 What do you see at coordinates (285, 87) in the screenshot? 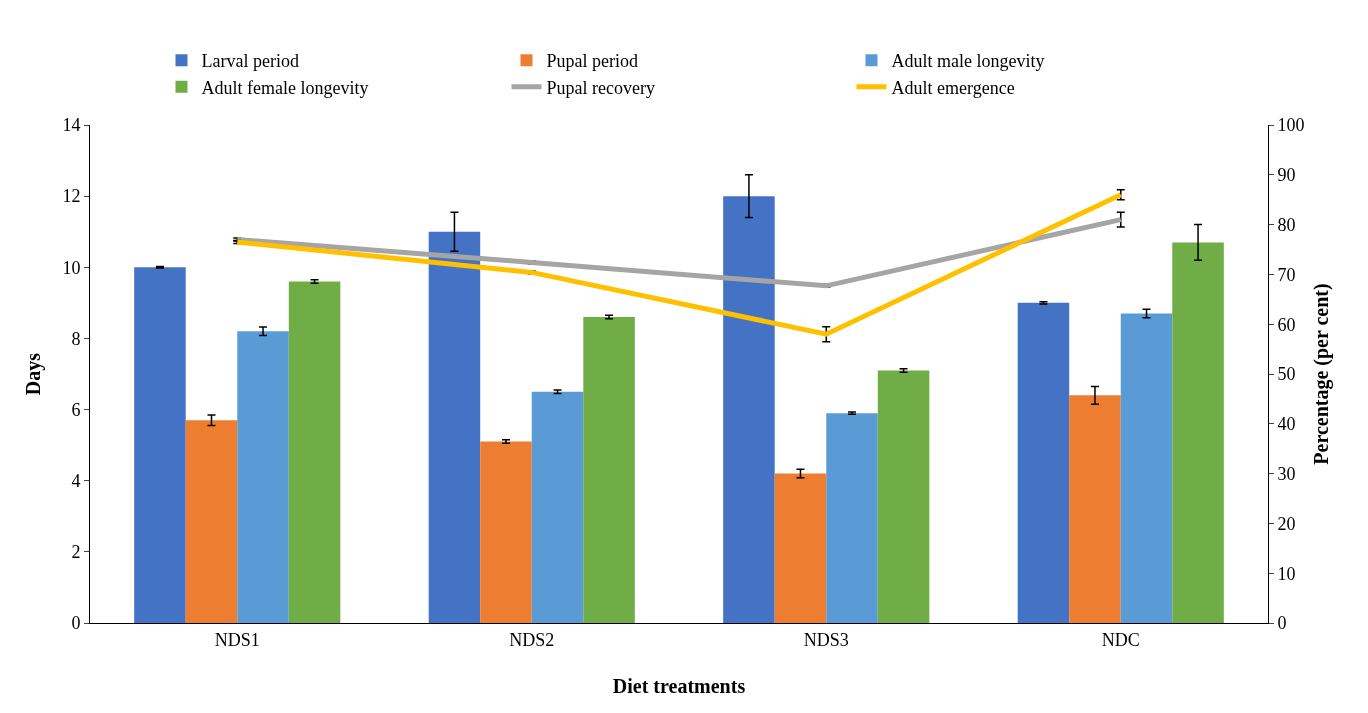
I see `legend-label: Adult female longevity` at bounding box center [285, 87].